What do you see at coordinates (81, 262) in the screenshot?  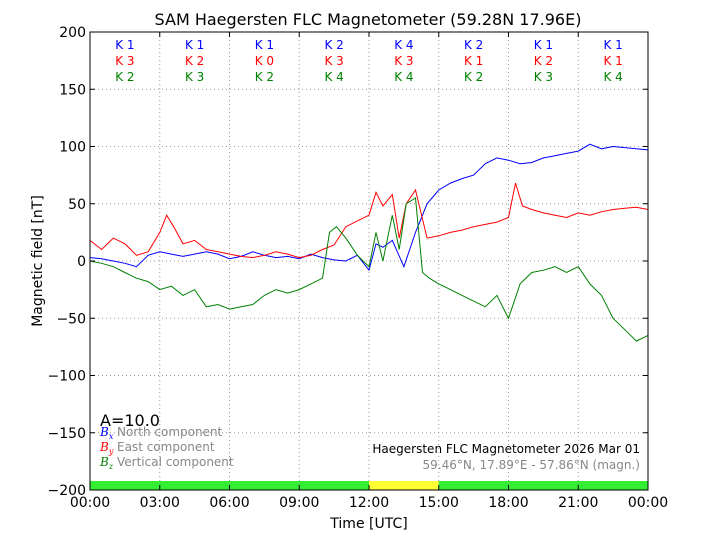 I see `y-tick-label: 0` at bounding box center [81, 262].